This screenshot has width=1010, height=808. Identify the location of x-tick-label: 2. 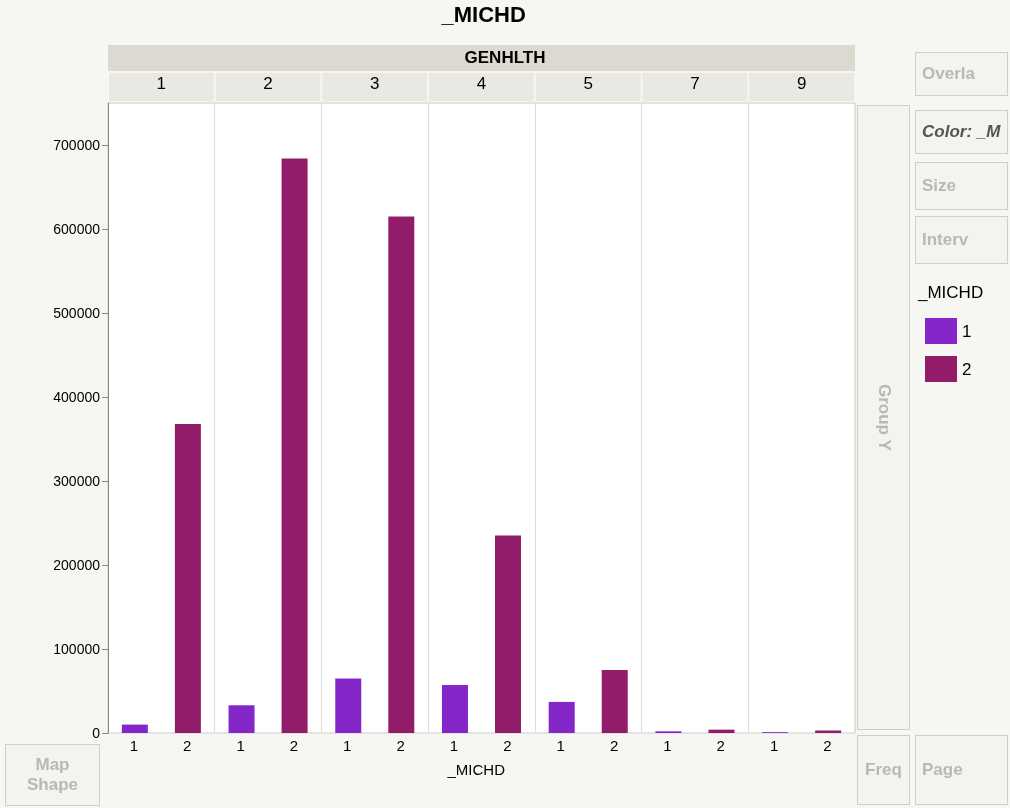
(268, 83).